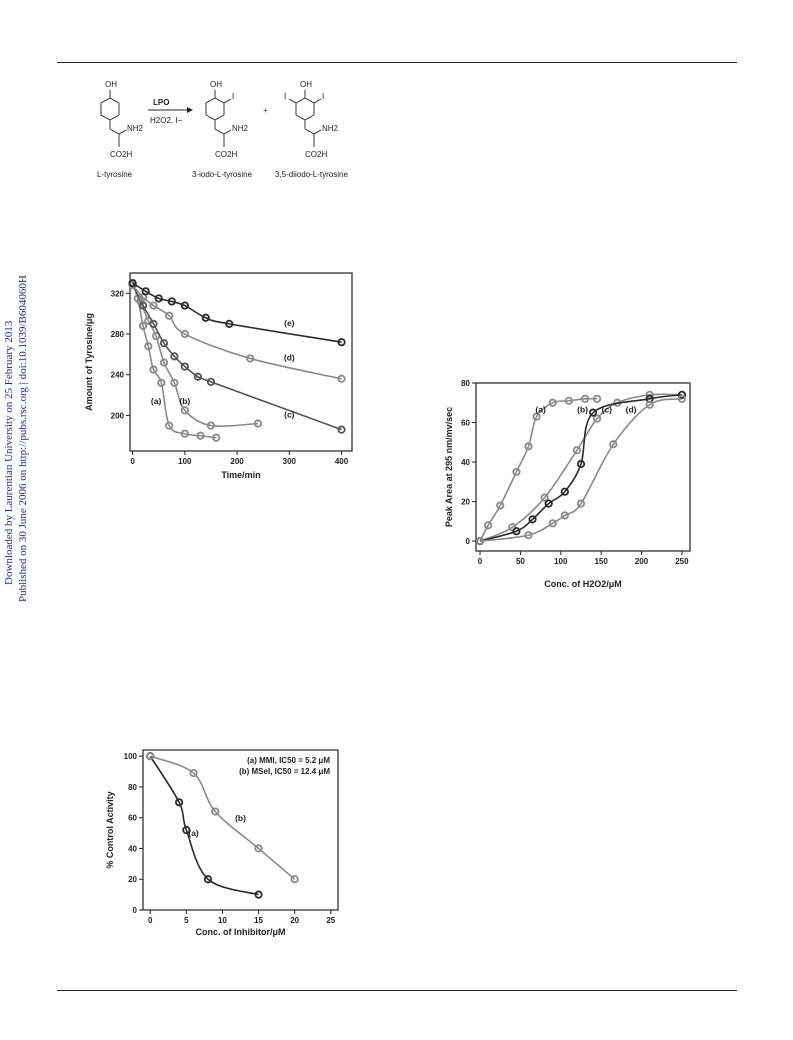 This screenshot has width=793, height=1040. What do you see at coordinates (294, 920) in the screenshot?
I see `x-tick-label: 20` at bounding box center [294, 920].